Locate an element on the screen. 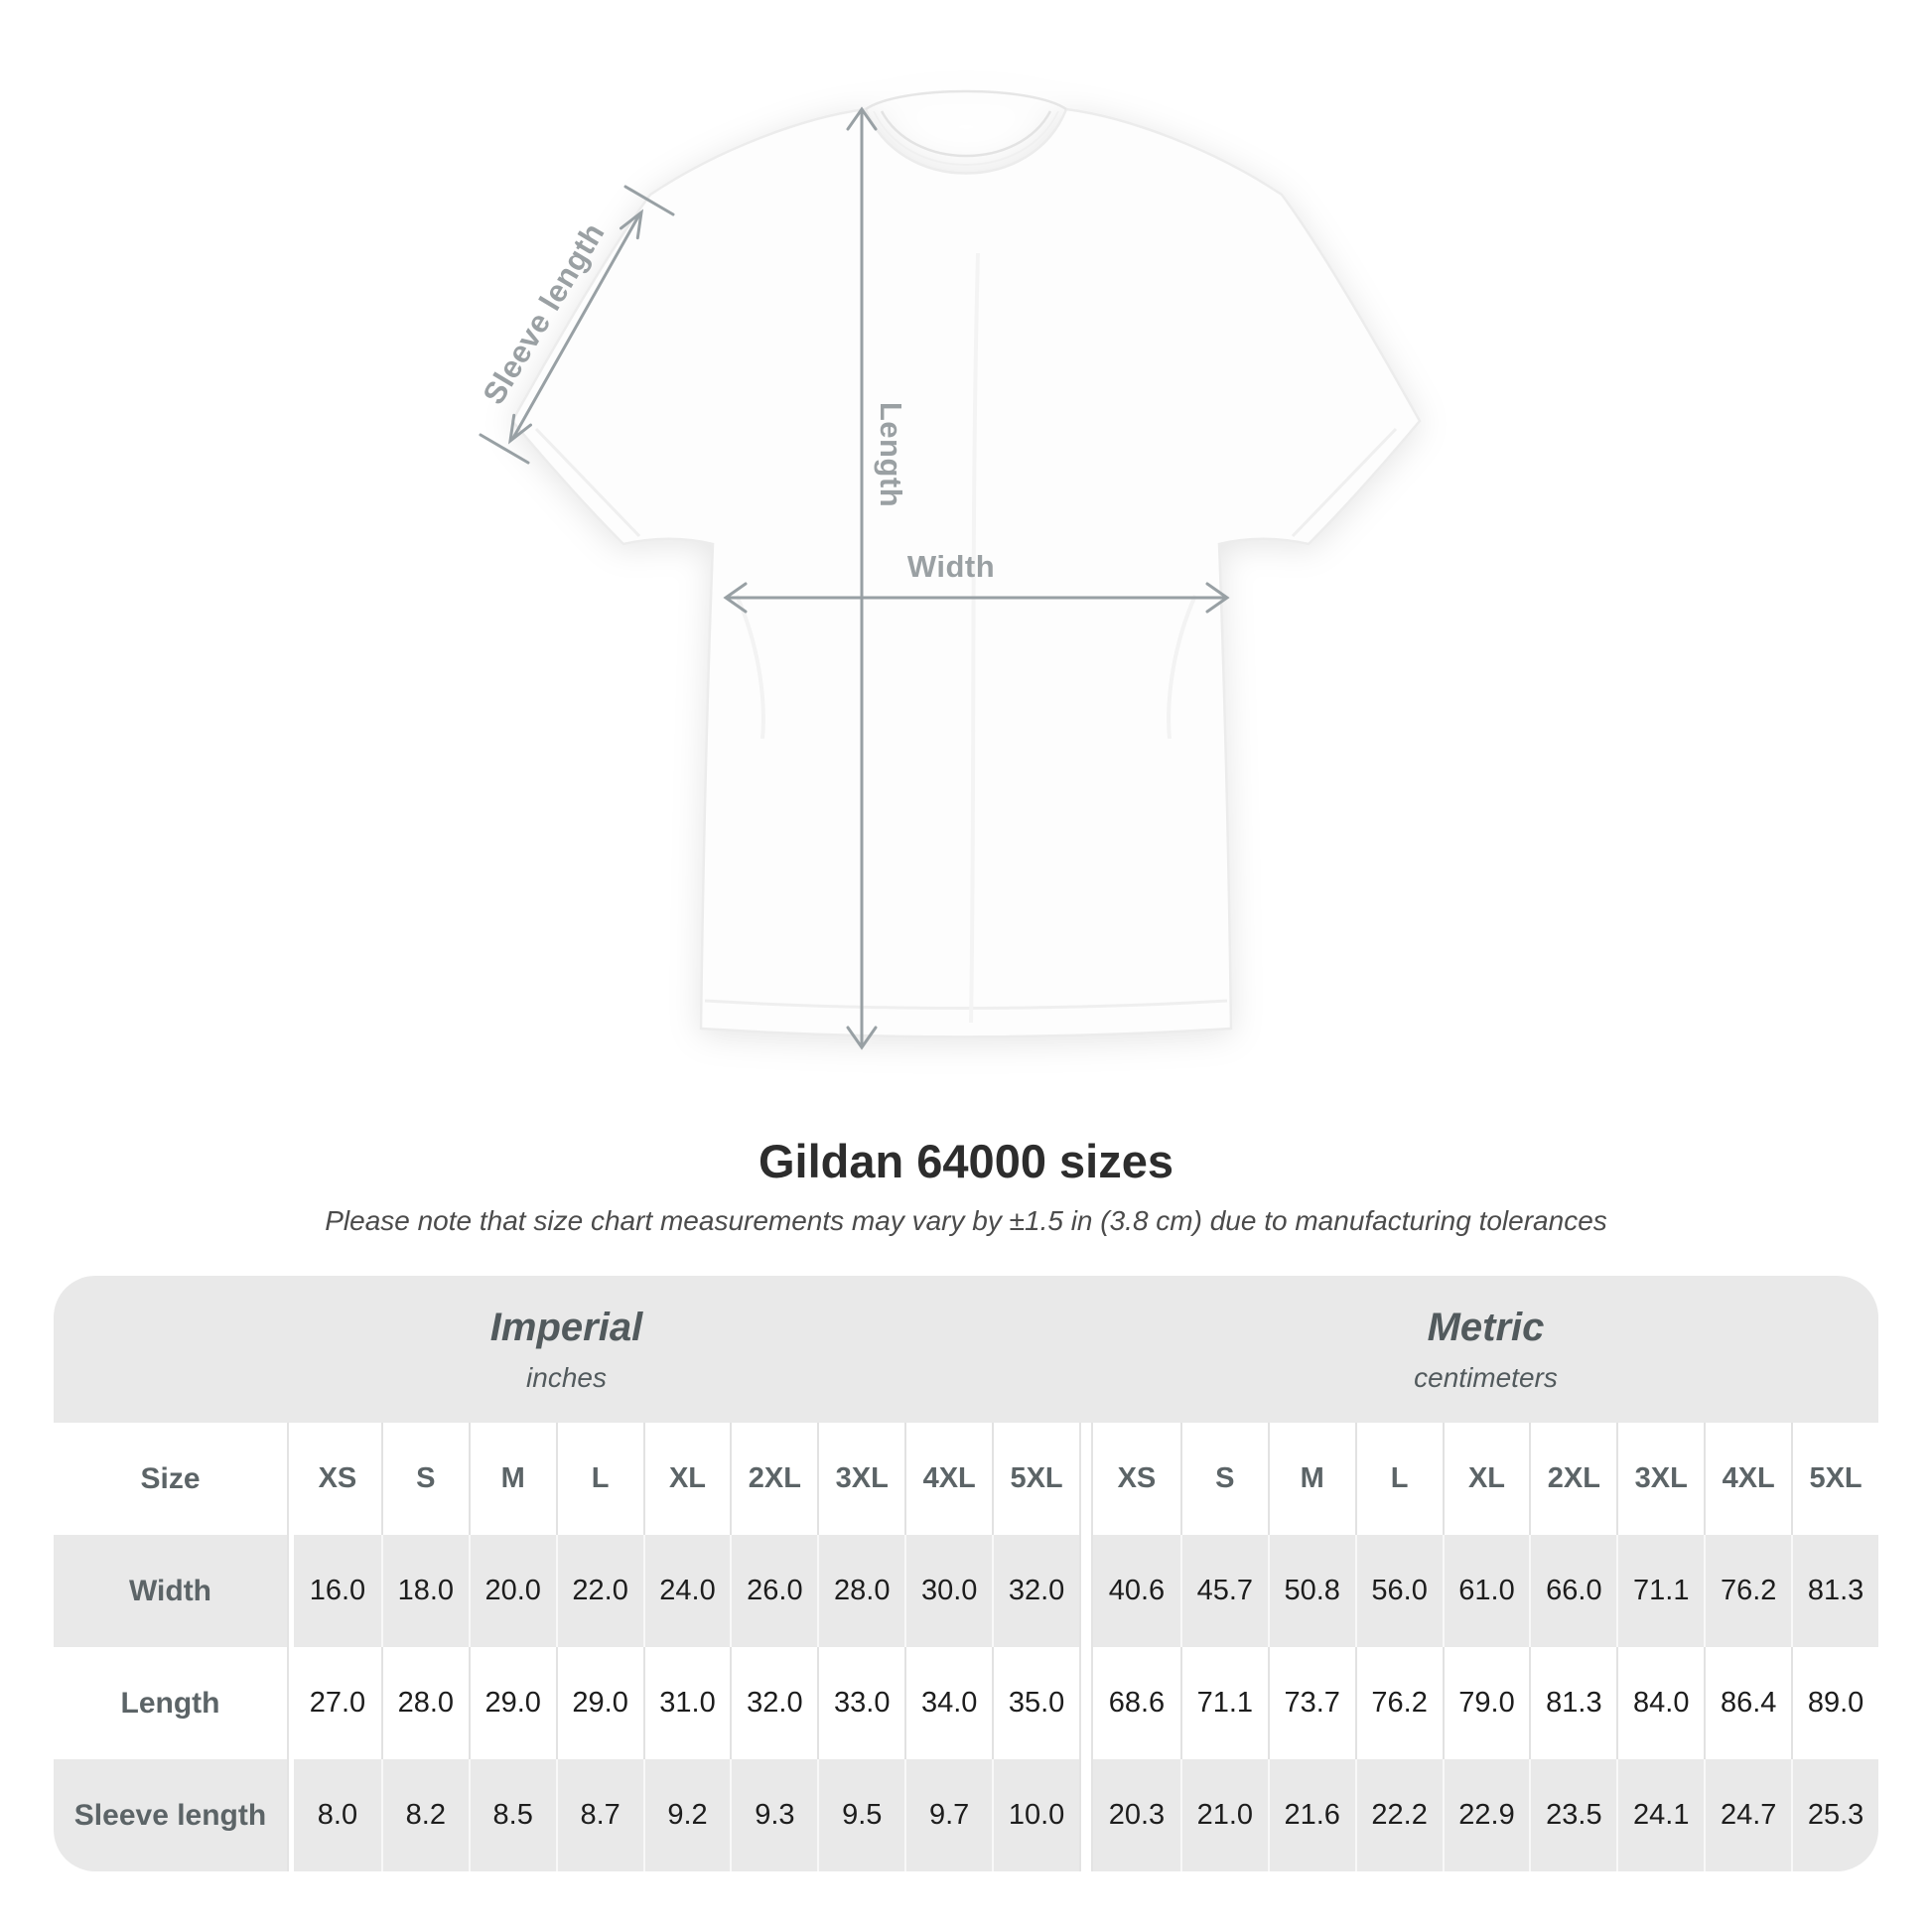 The width and height of the screenshot is (1932, 1932). sleeve-length-row-imperial-cell: 9.5 is located at coordinates (861, 1815).